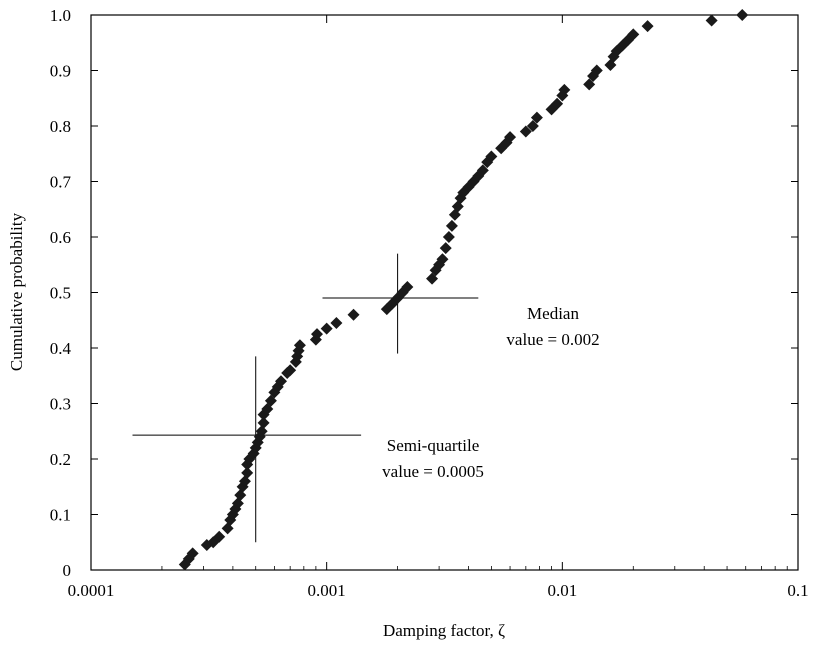 The width and height of the screenshot is (817, 645). What do you see at coordinates (60, 515) in the screenshot?
I see `y-tick-label: 0.1` at bounding box center [60, 515].